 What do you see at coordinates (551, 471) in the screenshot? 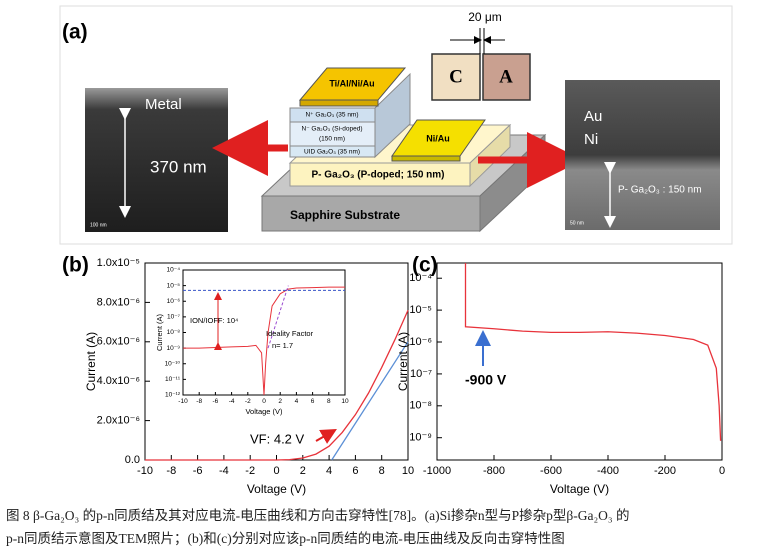
I see `x-tick-label: -600` at bounding box center [551, 471].